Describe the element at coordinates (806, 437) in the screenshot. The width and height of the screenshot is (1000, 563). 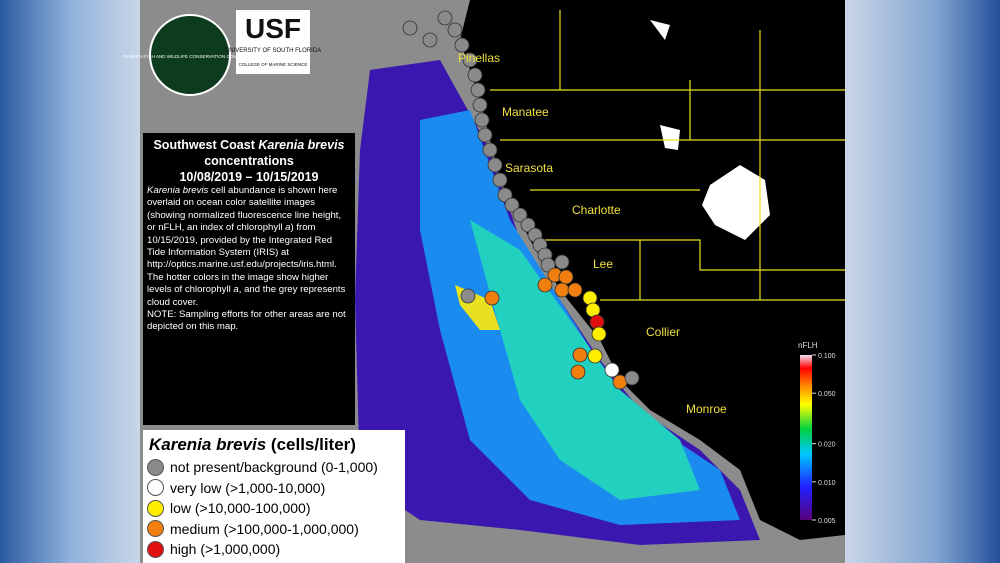
I see `colorbar` at that location.